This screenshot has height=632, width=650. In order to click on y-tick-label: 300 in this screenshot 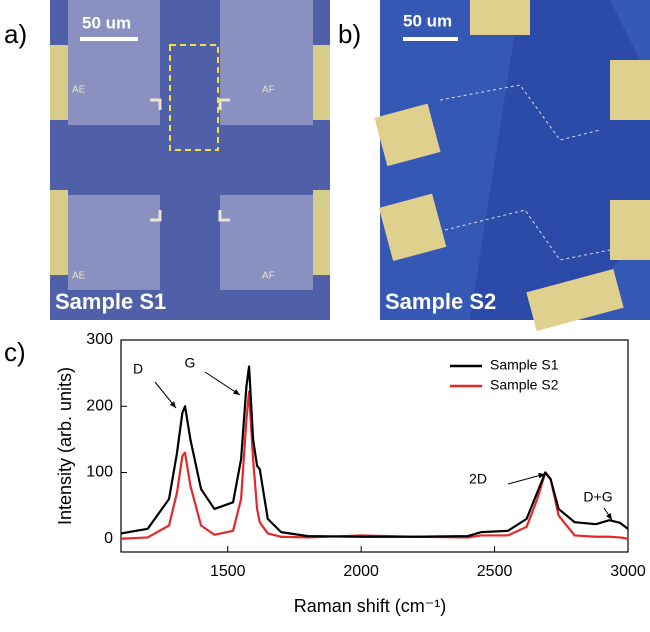, I will do `click(99, 339)`.